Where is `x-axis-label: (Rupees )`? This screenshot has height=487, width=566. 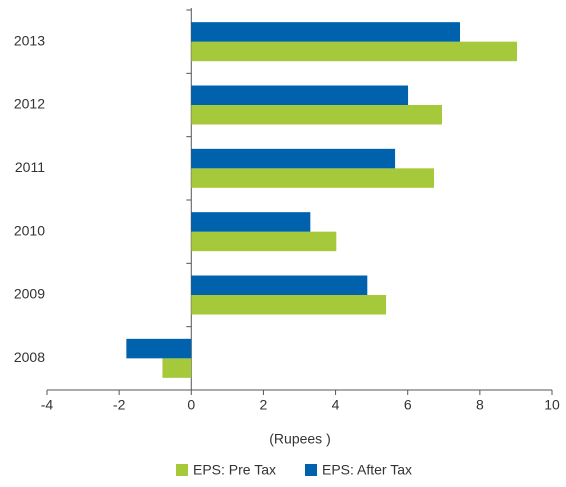
x-axis-label: (Rupees ) is located at coordinates (299, 439).